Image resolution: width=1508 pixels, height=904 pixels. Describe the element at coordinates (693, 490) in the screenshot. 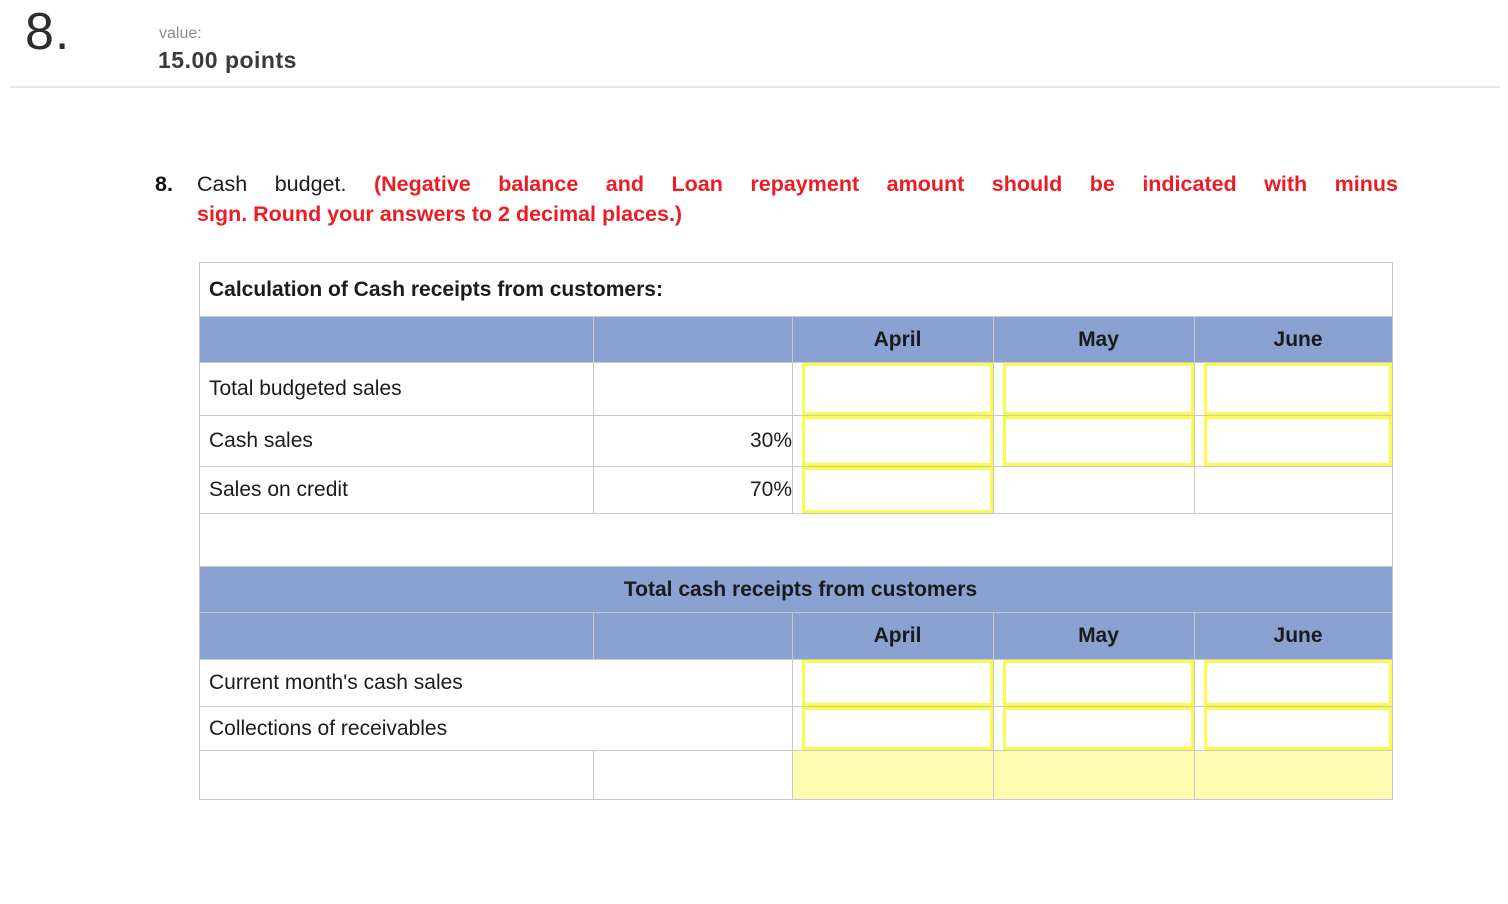

I see `sales-on-credit-percent-cell: 70%` at that location.